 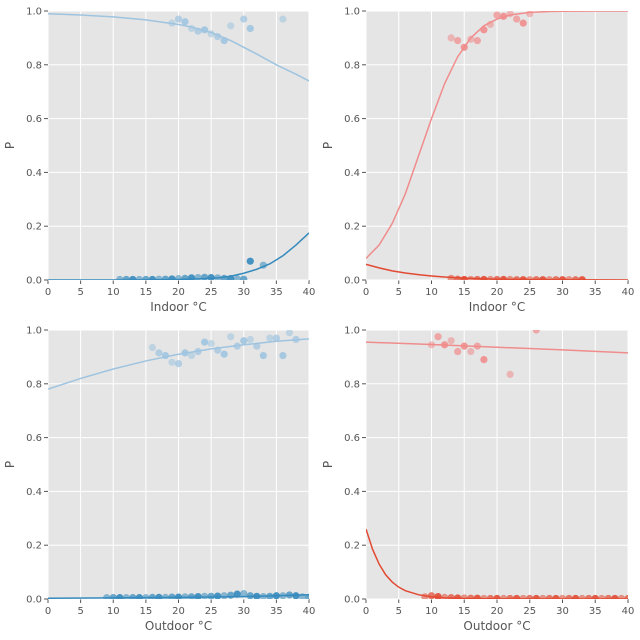 I want to click on x-tick-label: 20, so click(x=497, y=611).